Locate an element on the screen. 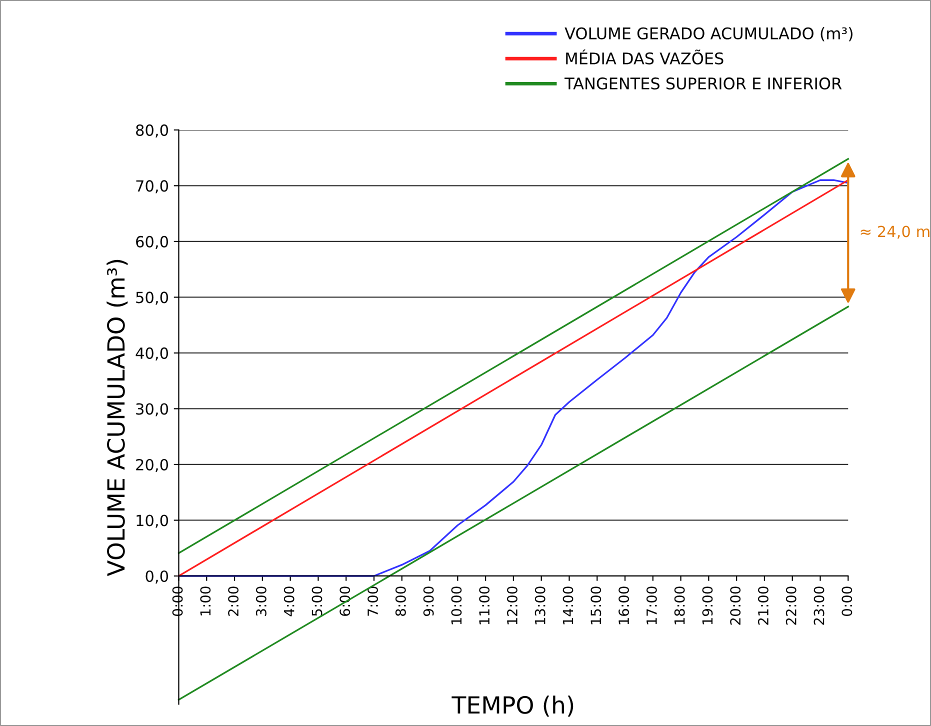 The width and height of the screenshot is (931, 726). legend-label: MÉDIA DAS VAZÕES is located at coordinates (645, 56).